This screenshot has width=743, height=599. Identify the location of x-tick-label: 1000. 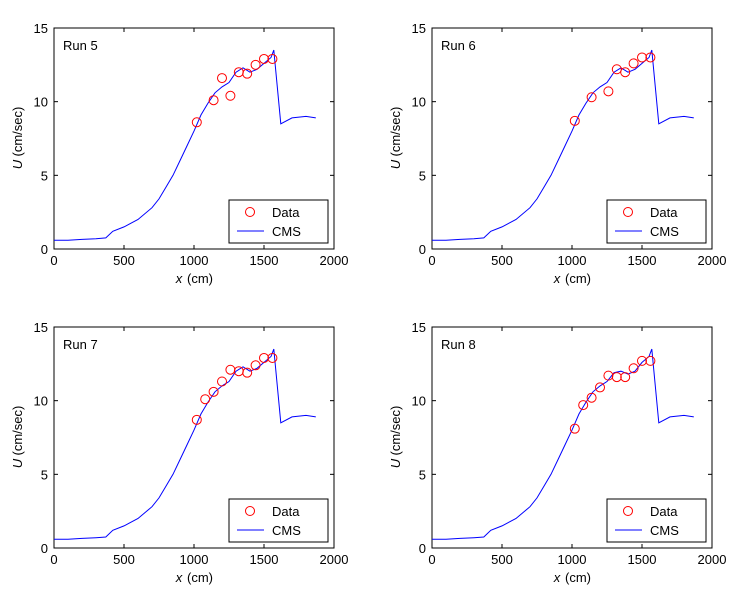
(572, 559).